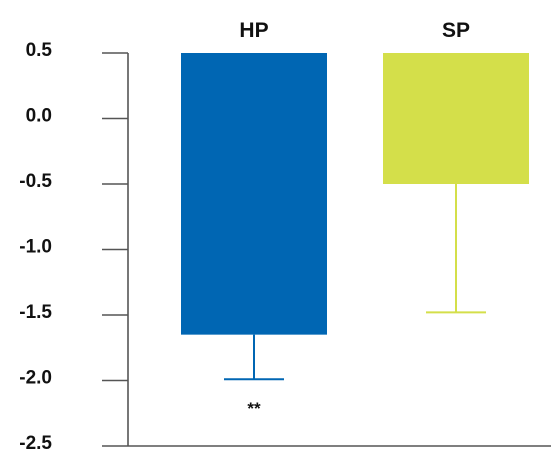 The height and width of the screenshot is (451, 551). What do you see at coordinates (35, 378) in the screenshot?
I see `y-tick-label: -2.0` at bounding box center [35, 378].